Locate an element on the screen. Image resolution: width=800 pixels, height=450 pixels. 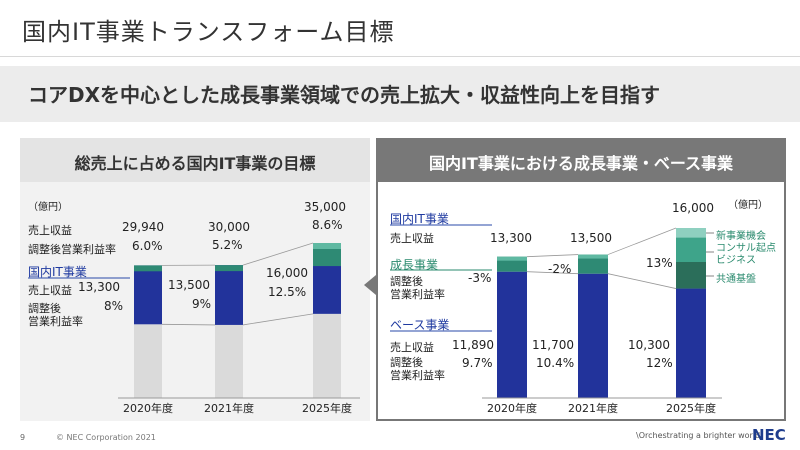
panel-arrow is located at coordinates (370, 285).